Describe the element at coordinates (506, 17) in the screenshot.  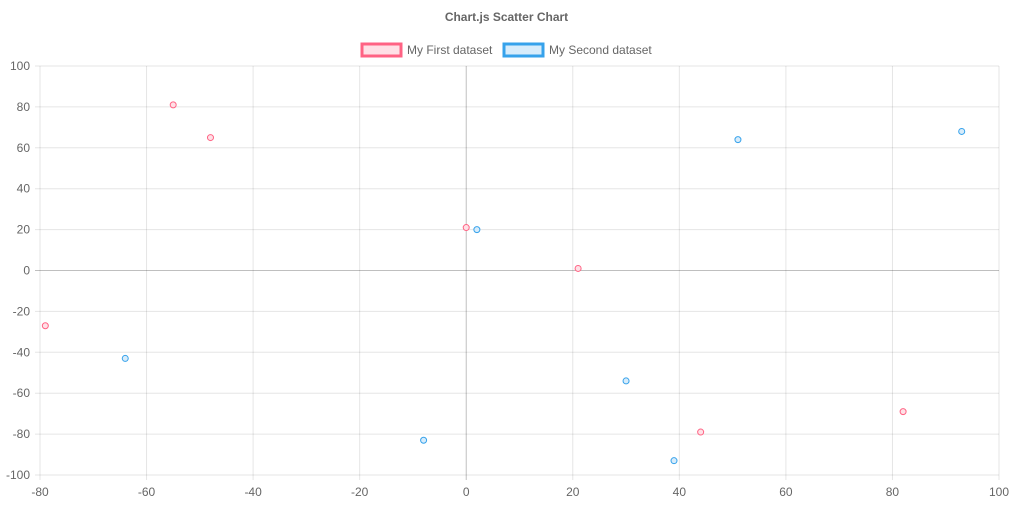
I see `chart-title: Chart.js Scatter Chart` at that location.